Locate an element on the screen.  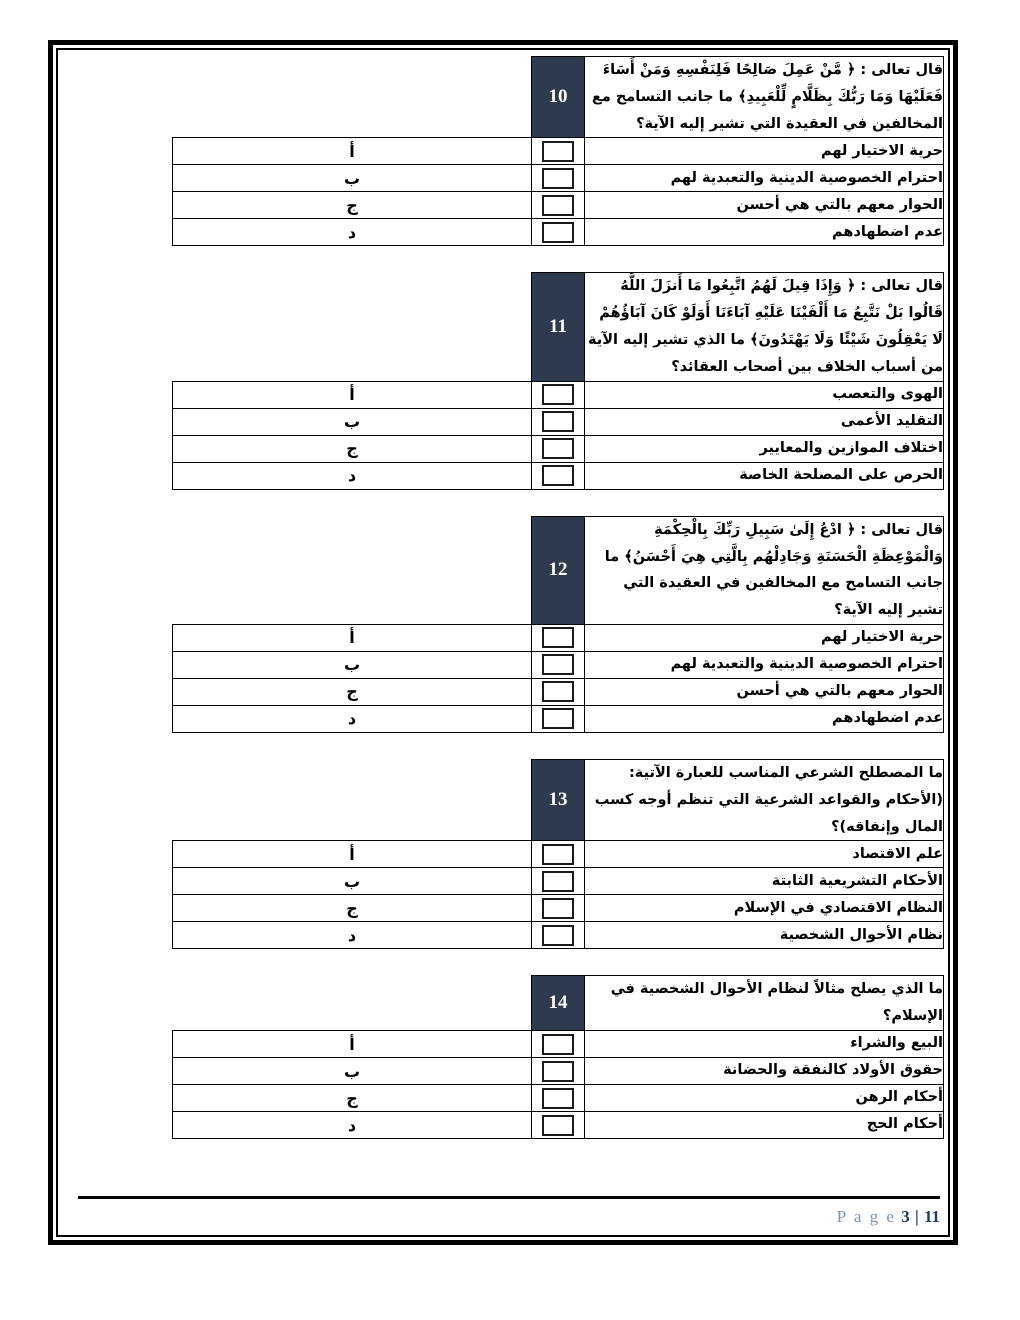
page-current-number: 3 is located at coordinates (905, 1216).